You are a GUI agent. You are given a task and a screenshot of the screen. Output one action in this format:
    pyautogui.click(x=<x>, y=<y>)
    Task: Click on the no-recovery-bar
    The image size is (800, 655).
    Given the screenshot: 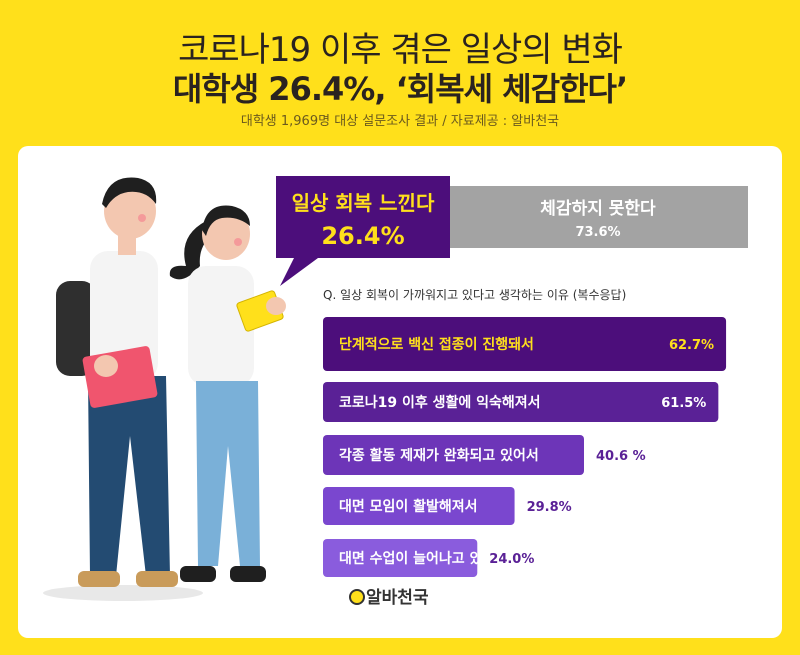 What is the action you would take?
    pyautogui.click(x=598, y=217)
    